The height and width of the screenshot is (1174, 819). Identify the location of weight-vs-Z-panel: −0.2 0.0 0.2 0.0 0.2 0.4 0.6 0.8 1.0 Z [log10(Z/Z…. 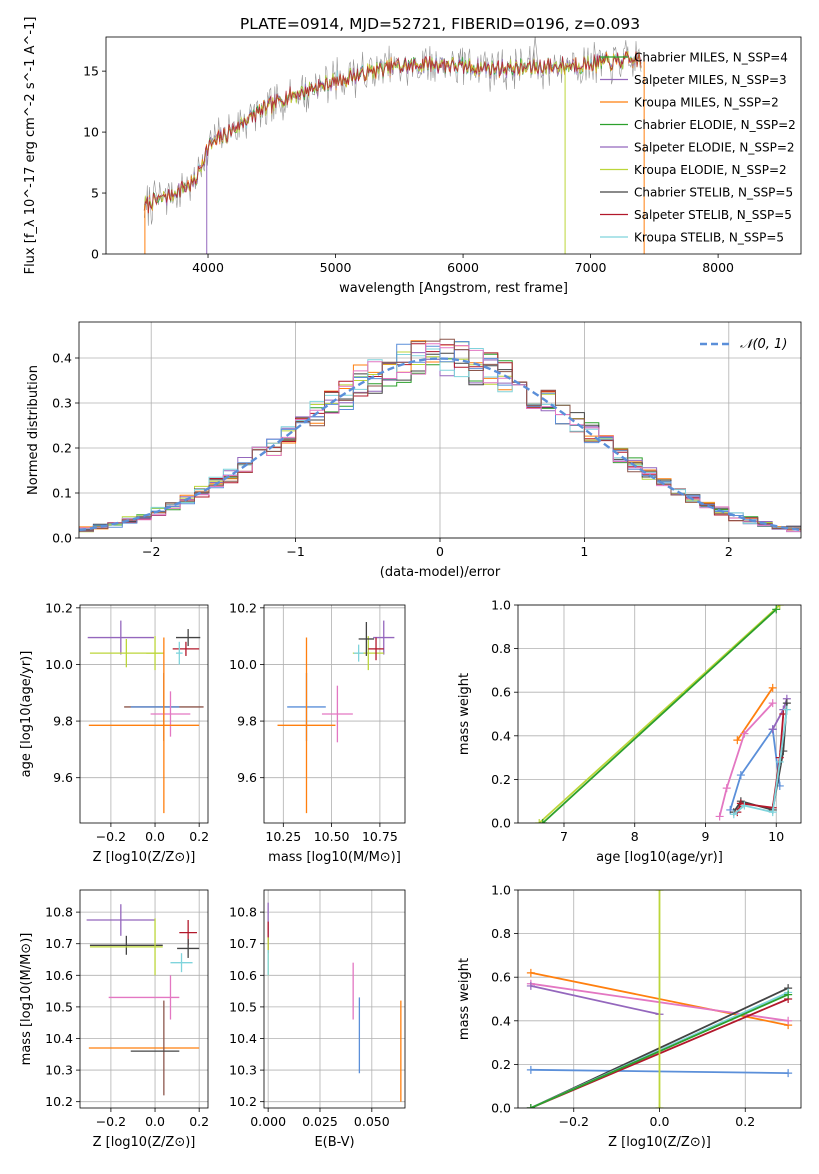
(629, 1016).